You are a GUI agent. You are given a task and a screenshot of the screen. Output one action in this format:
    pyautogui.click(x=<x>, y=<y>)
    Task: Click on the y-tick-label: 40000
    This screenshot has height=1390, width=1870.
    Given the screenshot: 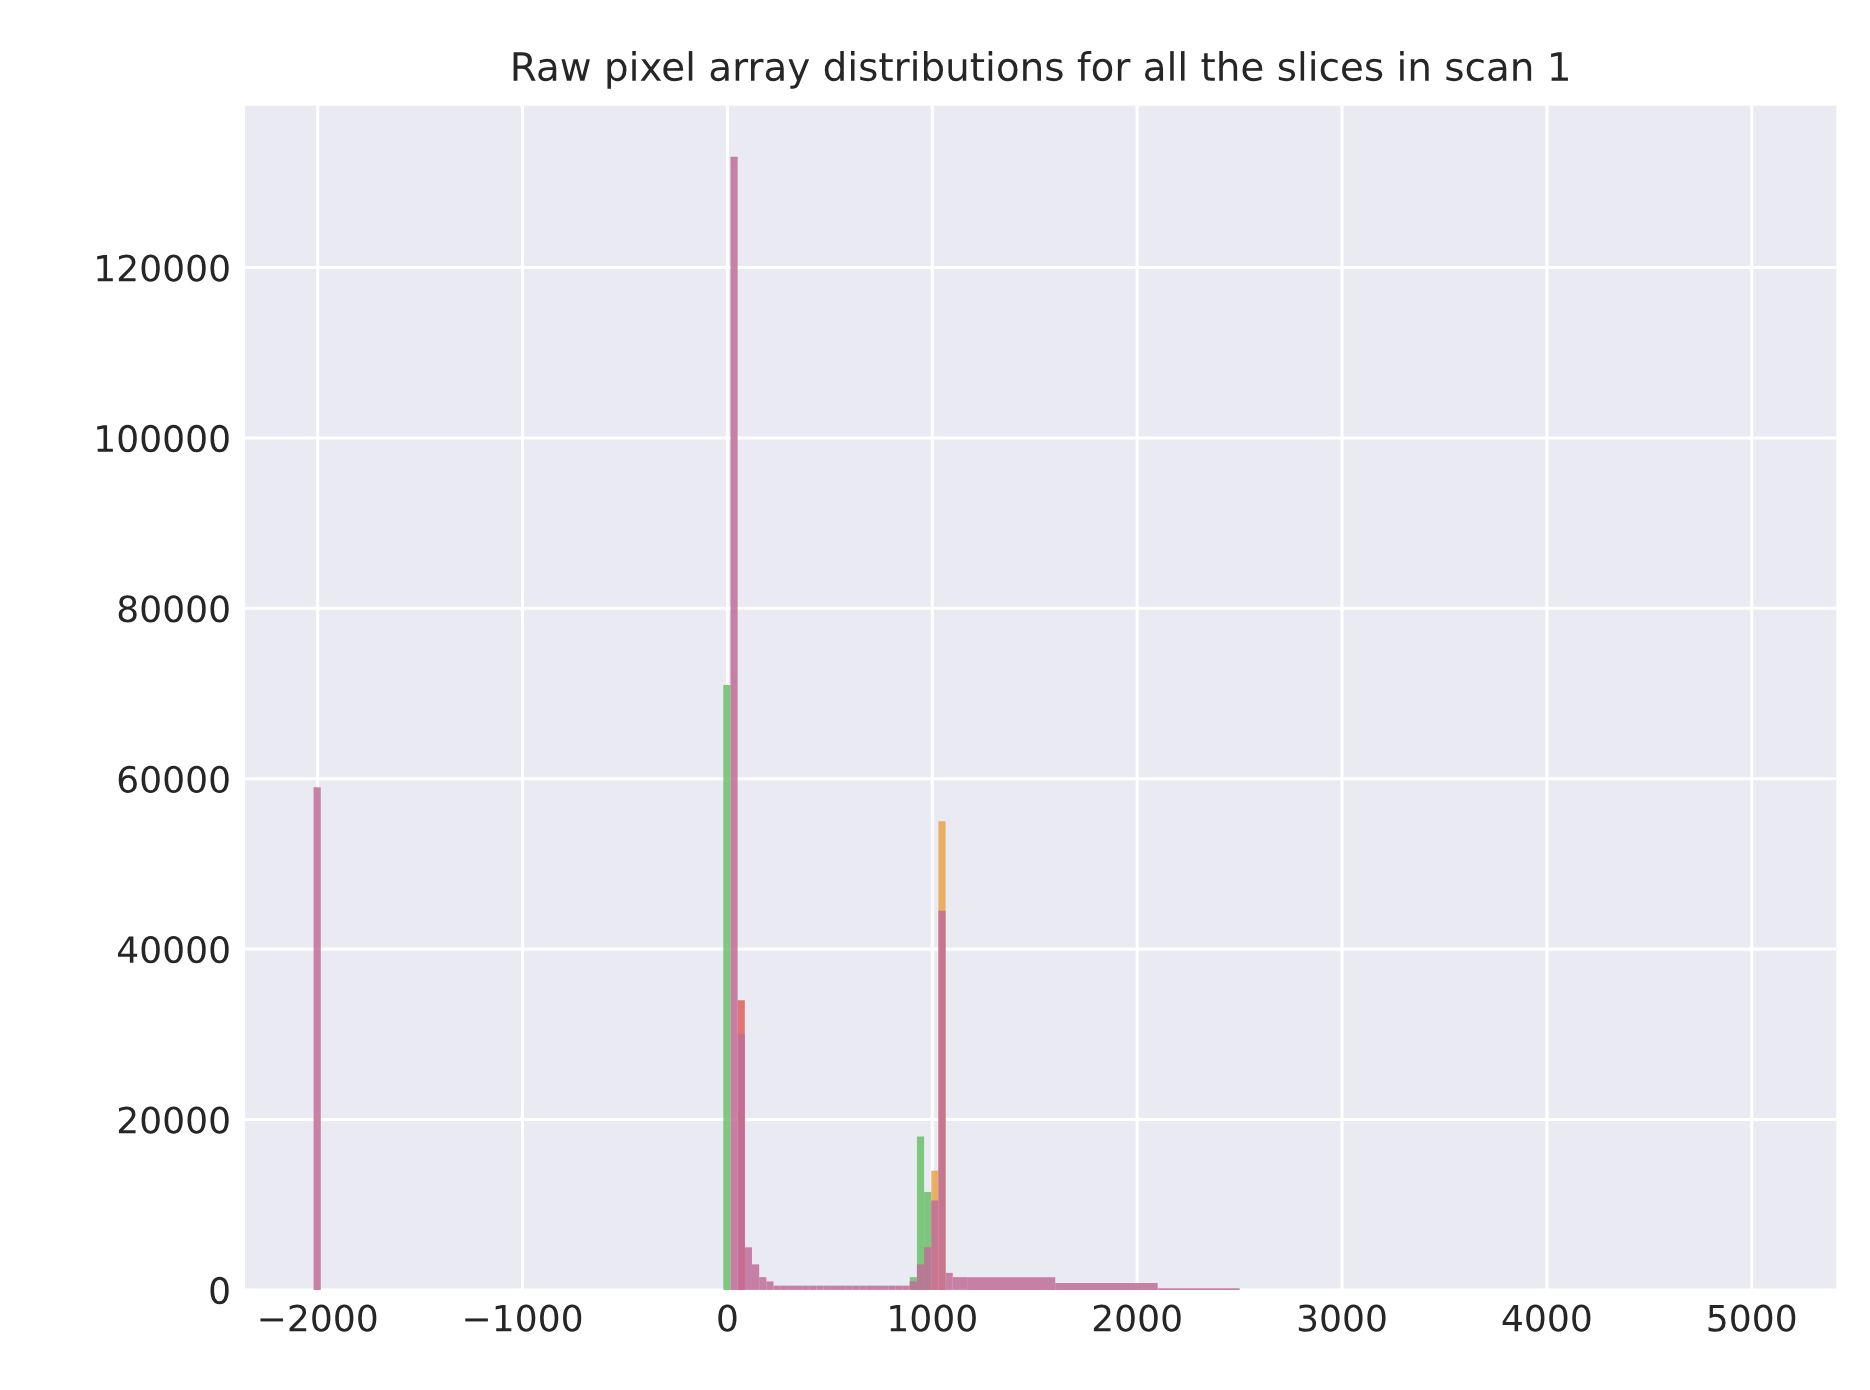 What is the action you would take?
    pyautogui.click(x=173, y=950)
    